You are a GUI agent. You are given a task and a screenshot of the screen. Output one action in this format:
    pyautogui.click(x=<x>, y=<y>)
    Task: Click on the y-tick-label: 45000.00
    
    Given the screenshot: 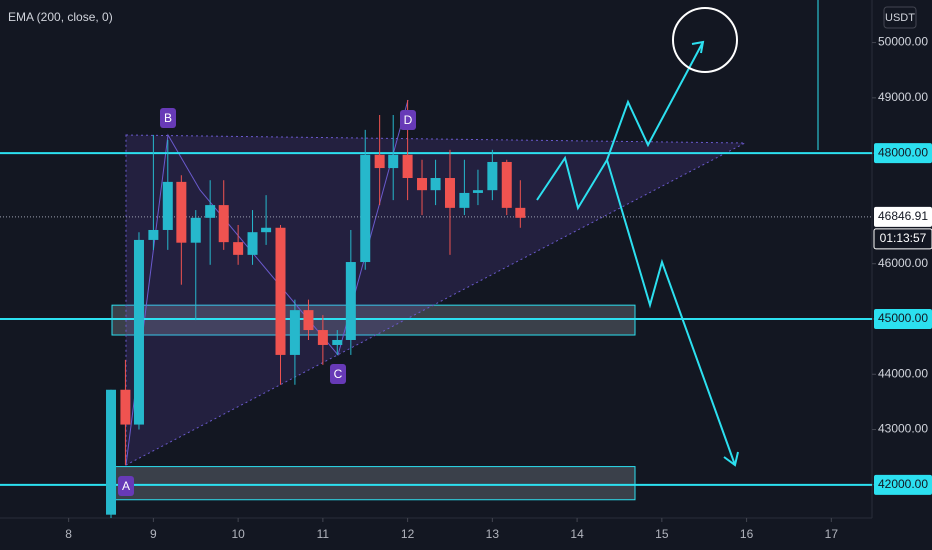 What is the action you would take?
    pyautogui.click(x=903, y=318)
    